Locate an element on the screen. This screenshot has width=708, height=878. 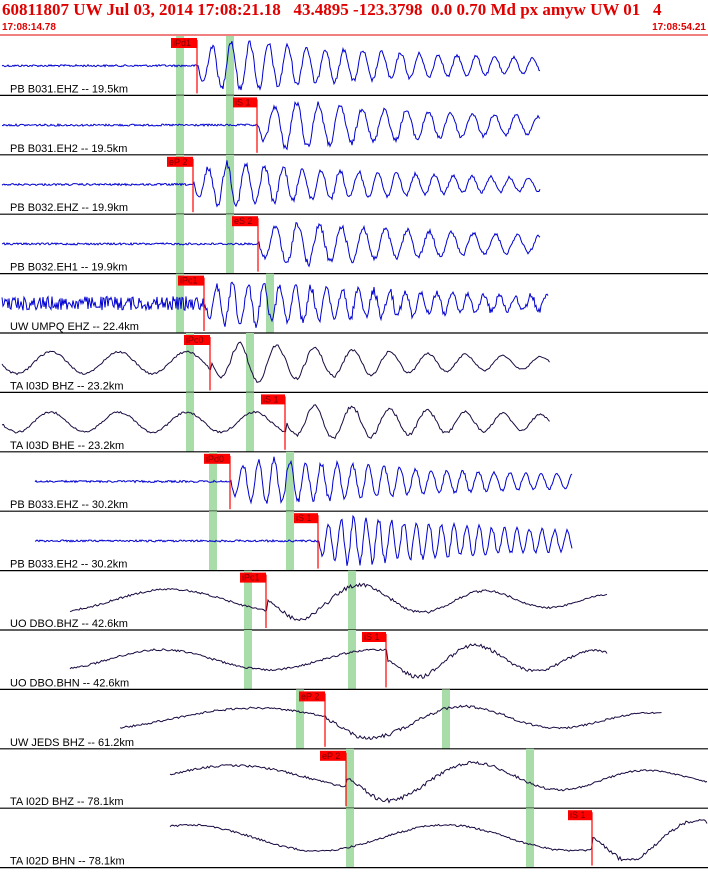
trace-label: TA I03D BHE -- 23.2km is located at coordinates (67, 446).